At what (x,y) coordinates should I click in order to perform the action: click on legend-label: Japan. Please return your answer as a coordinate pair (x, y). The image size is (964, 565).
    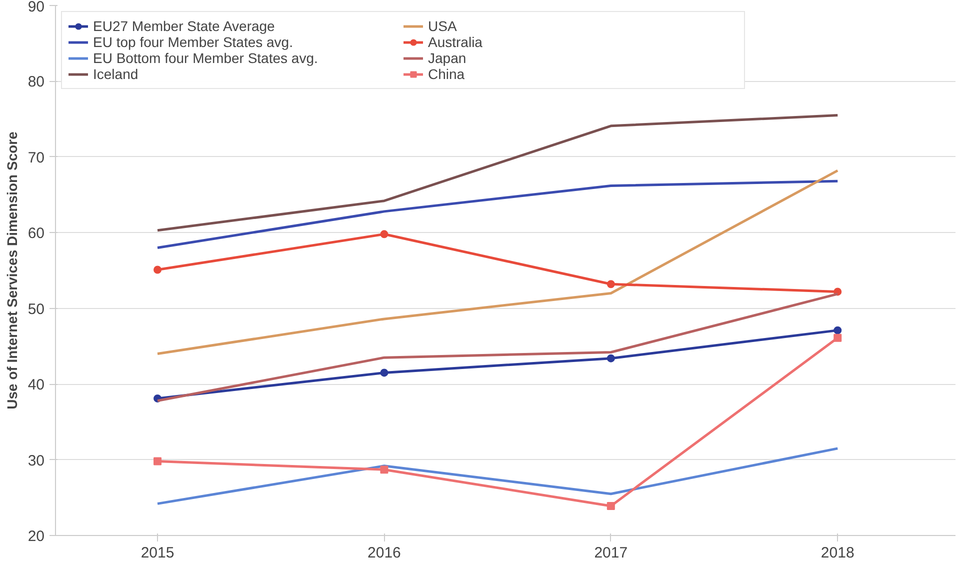
    Looking at the image, I should click on (448, 58).